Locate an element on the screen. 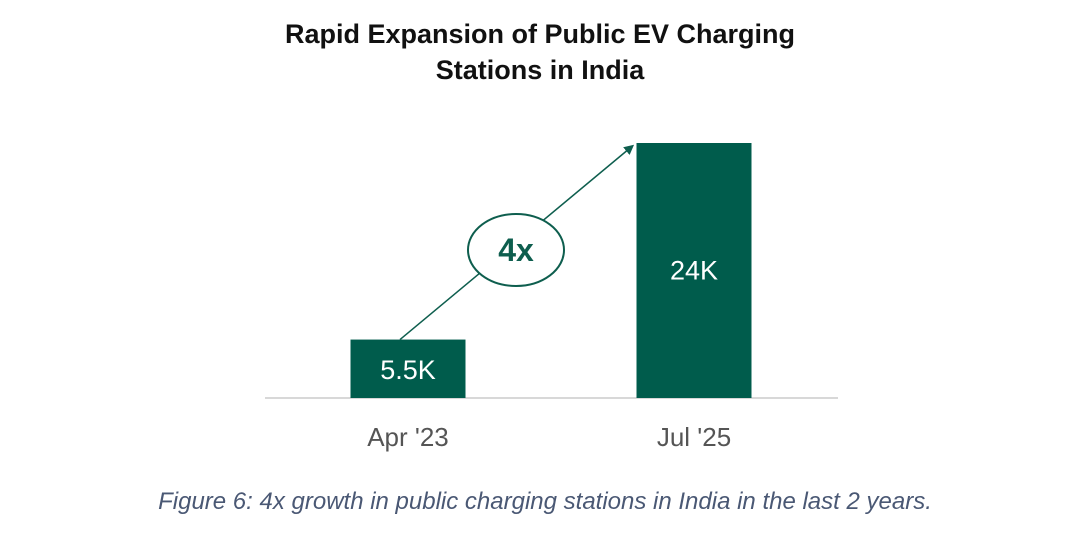  growth-label: 4x is located at coordinates (516, 250).